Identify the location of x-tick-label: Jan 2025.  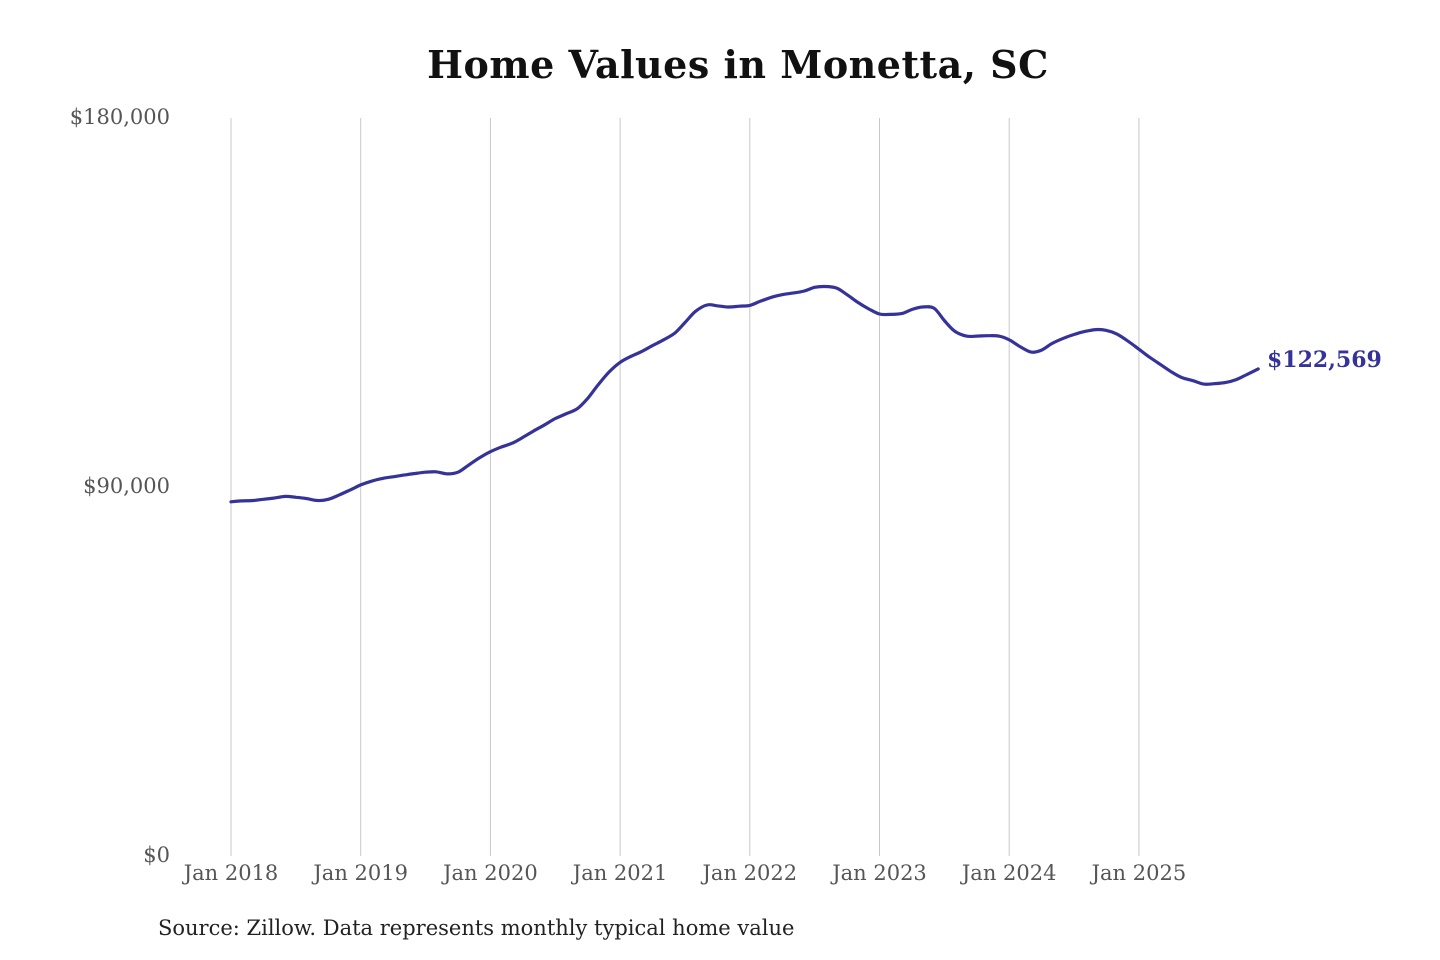
(1138, 873).